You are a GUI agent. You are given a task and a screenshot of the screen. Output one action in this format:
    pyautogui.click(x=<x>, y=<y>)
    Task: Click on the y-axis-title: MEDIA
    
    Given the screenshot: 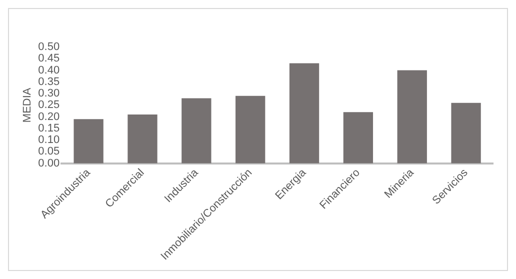 What is the action you would take?
    pyautogui.click(x=28, y=105)
    